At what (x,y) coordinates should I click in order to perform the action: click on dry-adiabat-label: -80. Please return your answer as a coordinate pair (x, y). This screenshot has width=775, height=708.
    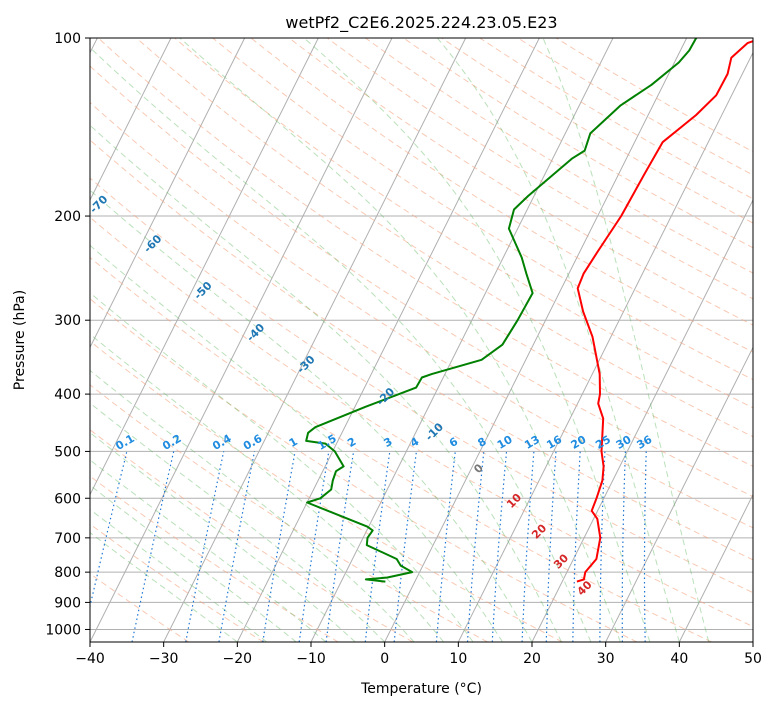
    Looking at the image, I should click on (45, 147).